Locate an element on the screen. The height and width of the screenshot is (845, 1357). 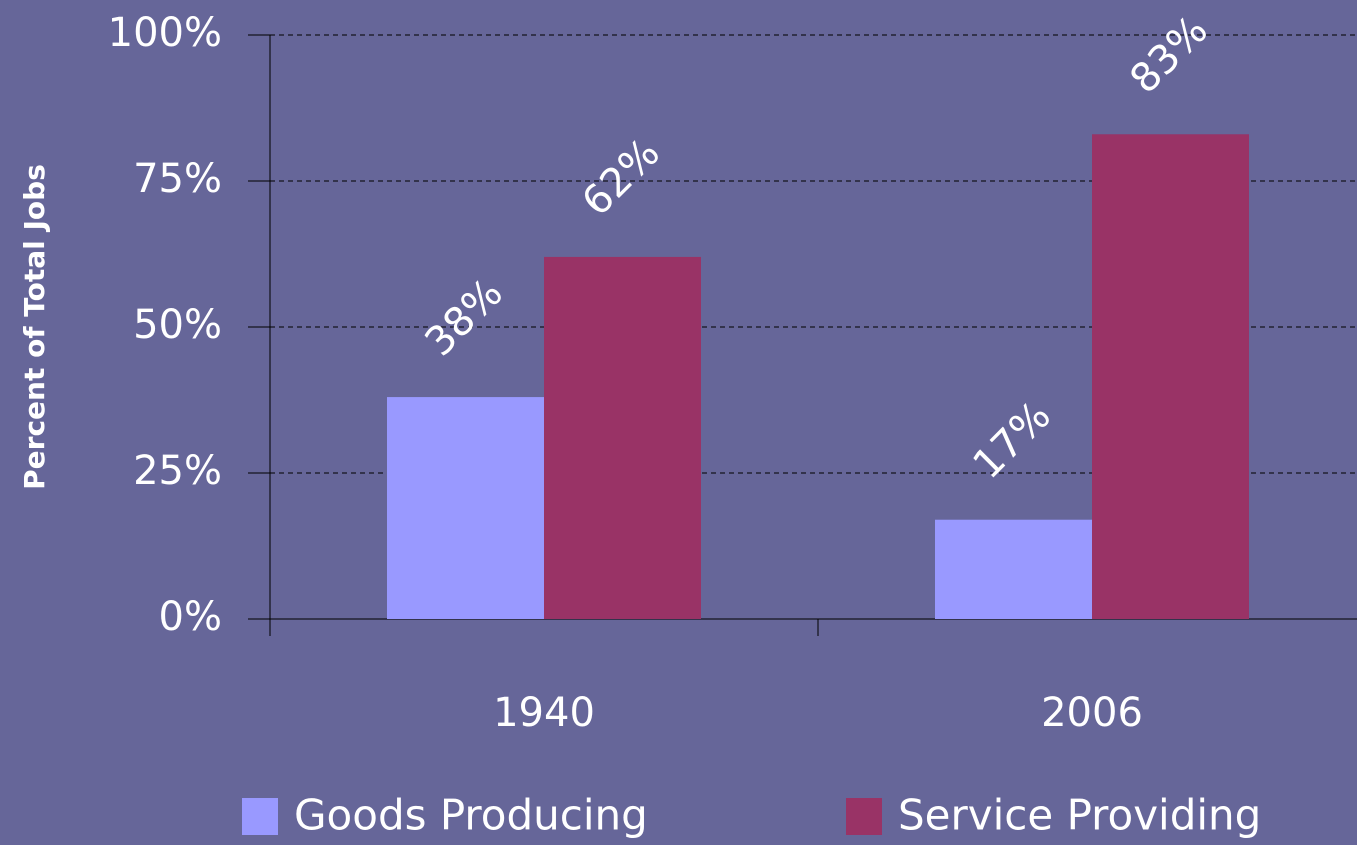
data-label: 62% is located at coordinates (620, 177).